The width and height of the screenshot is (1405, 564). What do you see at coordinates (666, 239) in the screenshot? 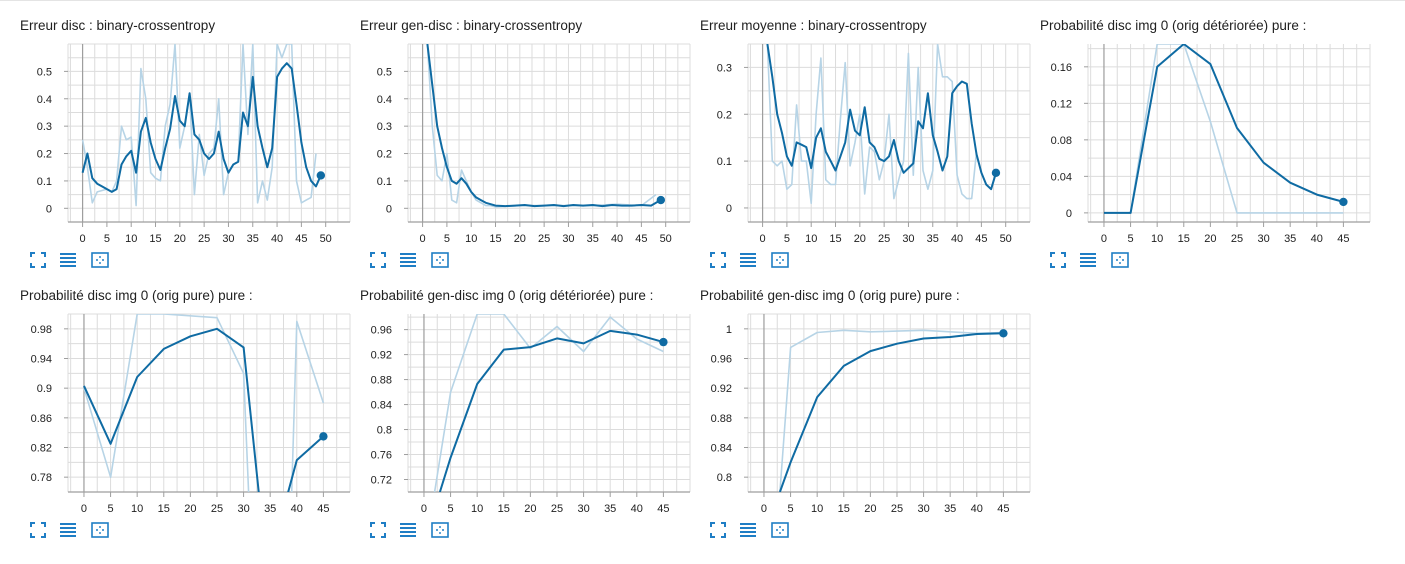
I see `x-tick-label: 50` at bounding box center [666, 239].